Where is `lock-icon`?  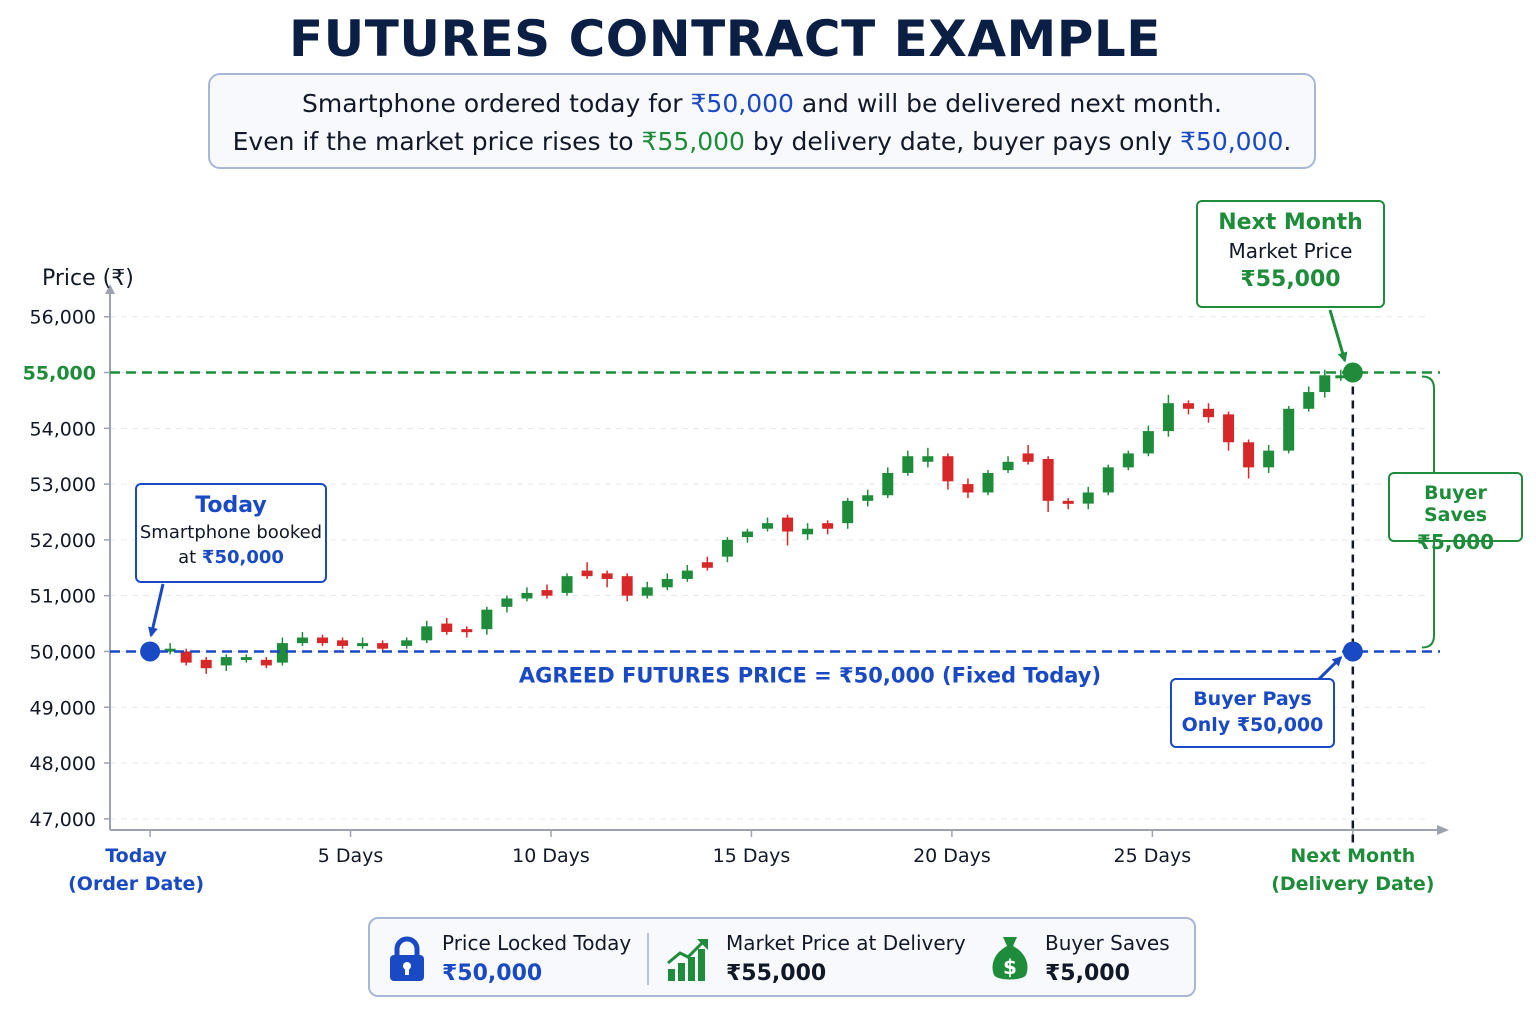
lock-icon is located at coordinates (407, 958).